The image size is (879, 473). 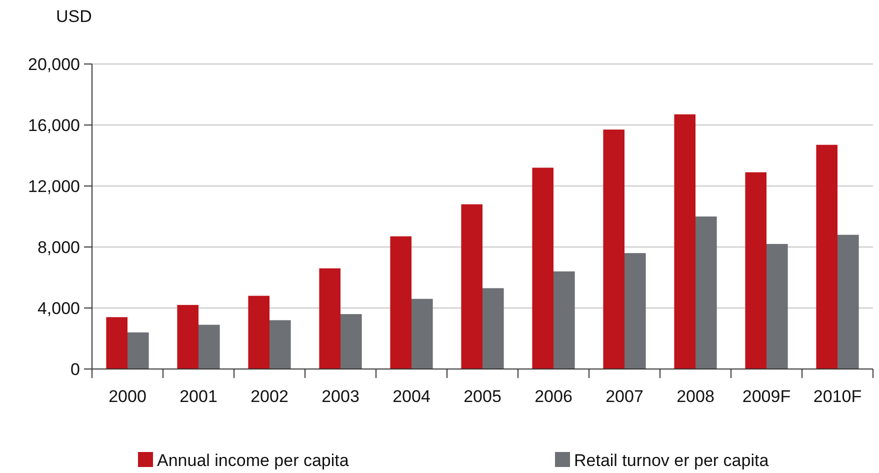 What do you see at coordinates (54, 125) in the screenshot?
I see `y-tick-label: 16,000` at bounding box center [54, 125].